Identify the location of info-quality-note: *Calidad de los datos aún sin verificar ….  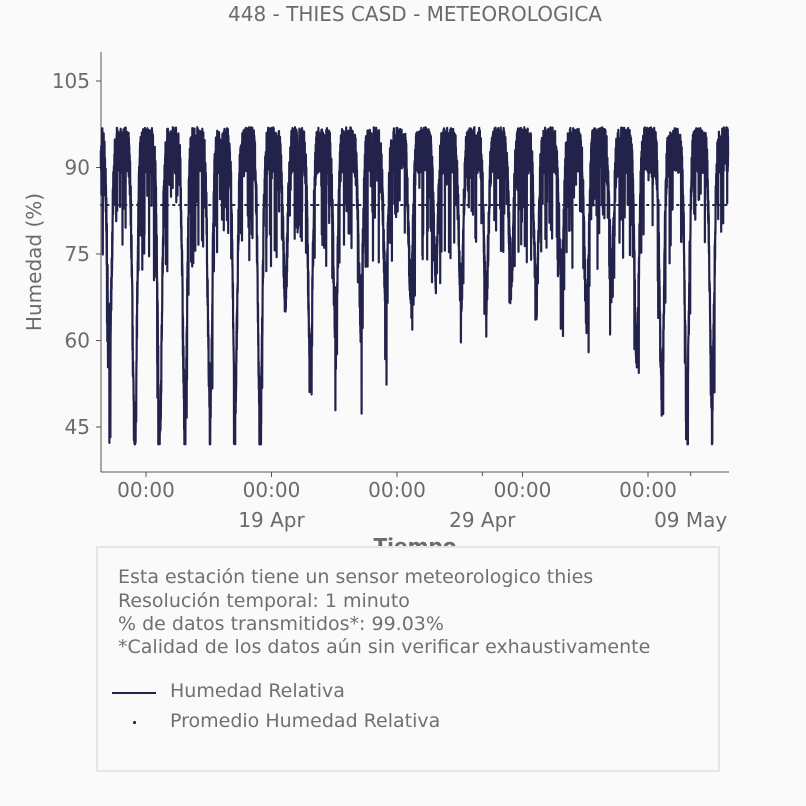
(384, 647).